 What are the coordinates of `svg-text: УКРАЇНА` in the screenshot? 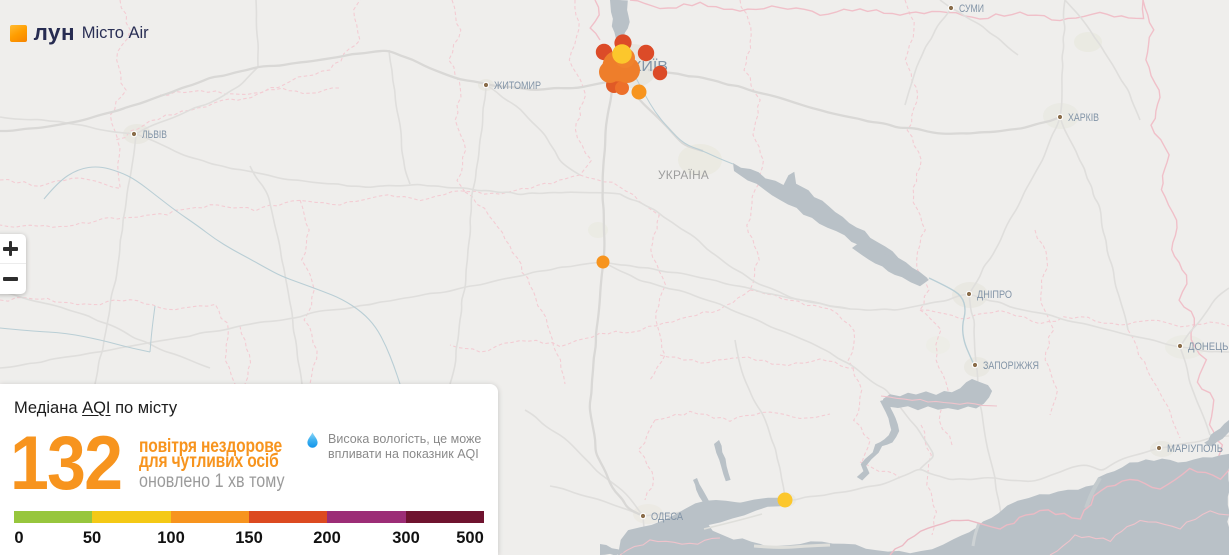 It's located at (683, 175).